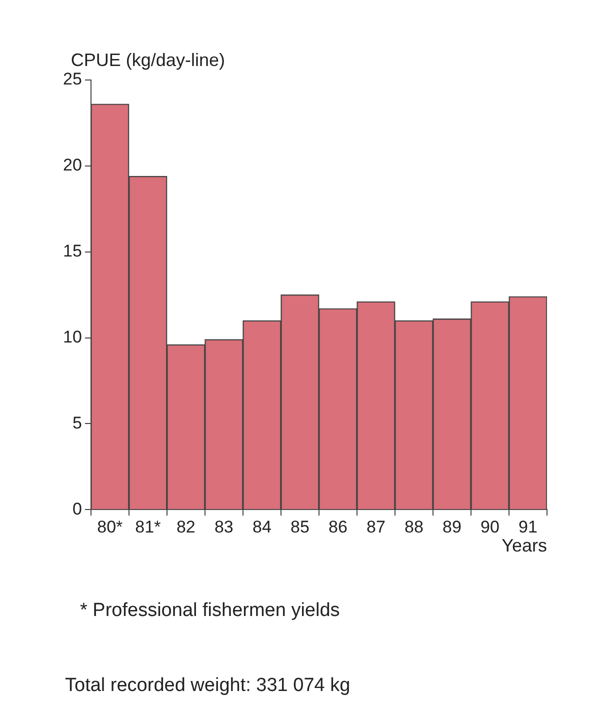 The height and width of the screenshot is (707, 597). What do you see at coordinates (147, 60) in the screenshot?
I see `y-axis-title: CPUE (kg/day-line)` at bounding box center [147, 60].